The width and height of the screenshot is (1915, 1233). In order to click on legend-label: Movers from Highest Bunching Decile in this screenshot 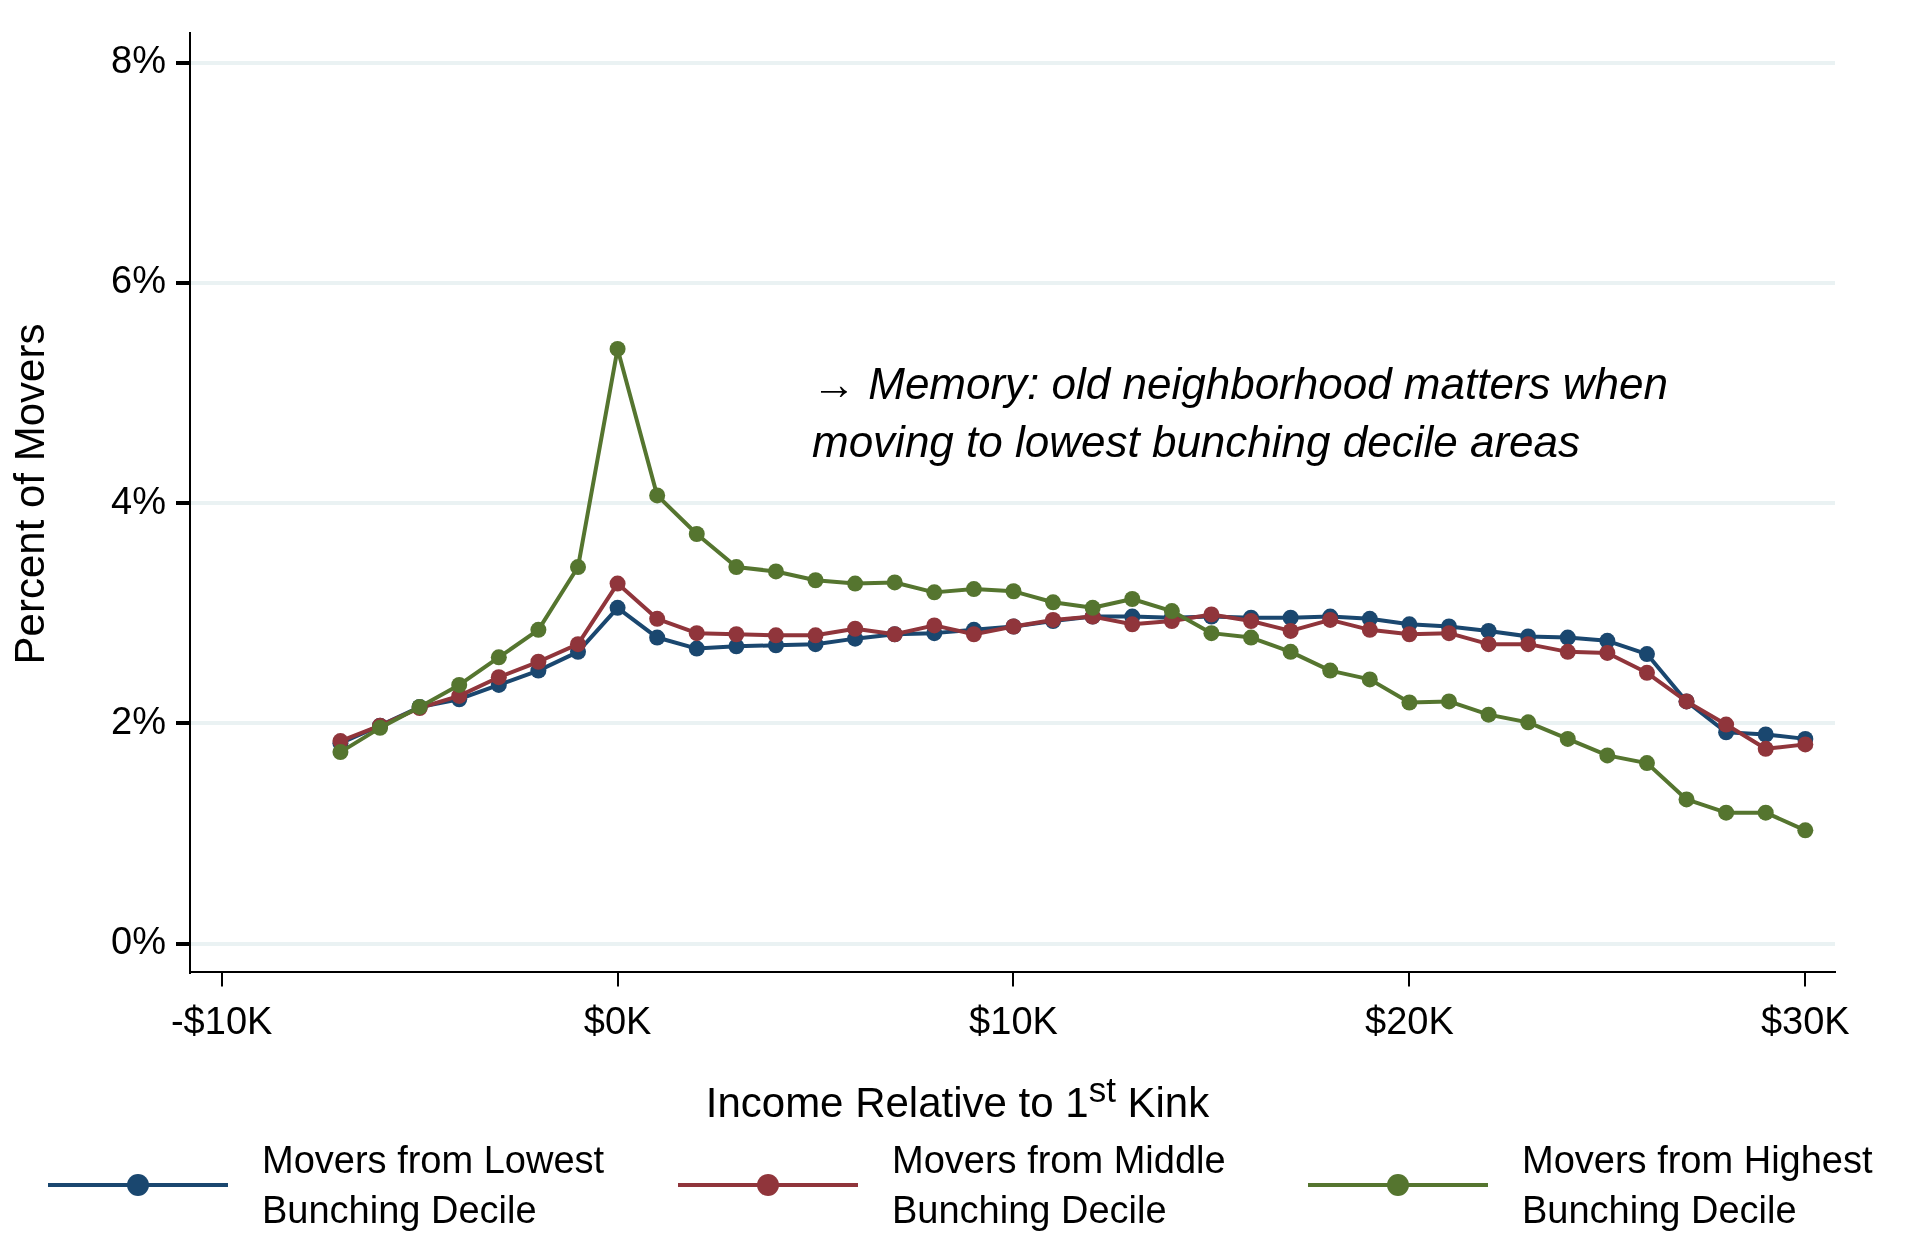, I will do `click(1698, 1185)`.